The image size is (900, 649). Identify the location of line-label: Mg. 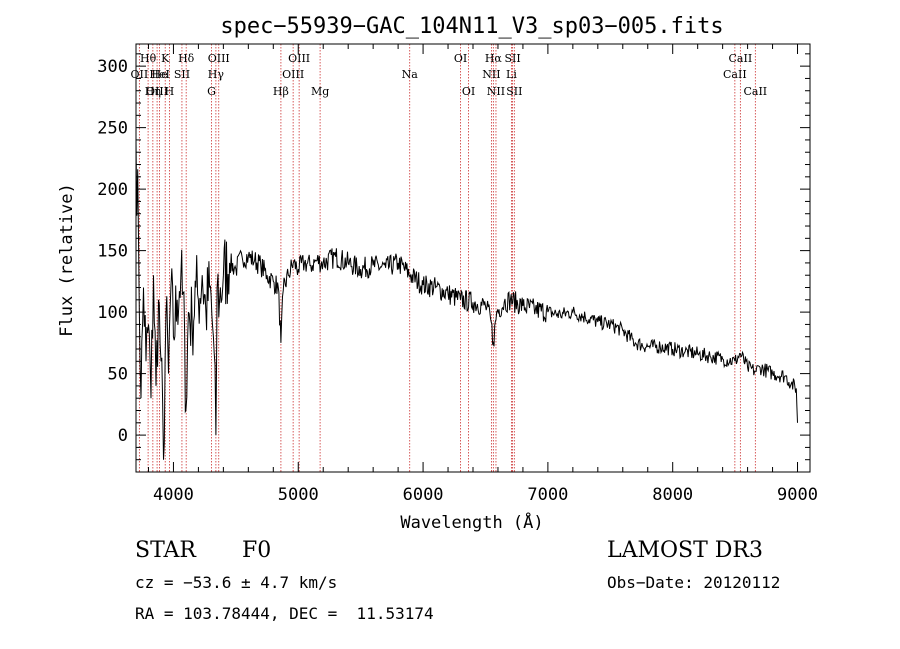
(320, 91).